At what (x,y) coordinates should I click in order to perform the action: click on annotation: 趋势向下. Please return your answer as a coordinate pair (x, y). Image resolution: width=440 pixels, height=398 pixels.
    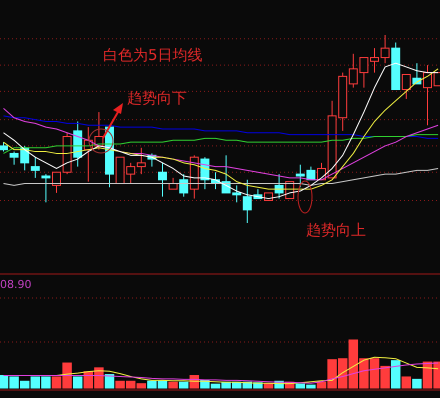
    Looking at the image, I should click on (157, 98).